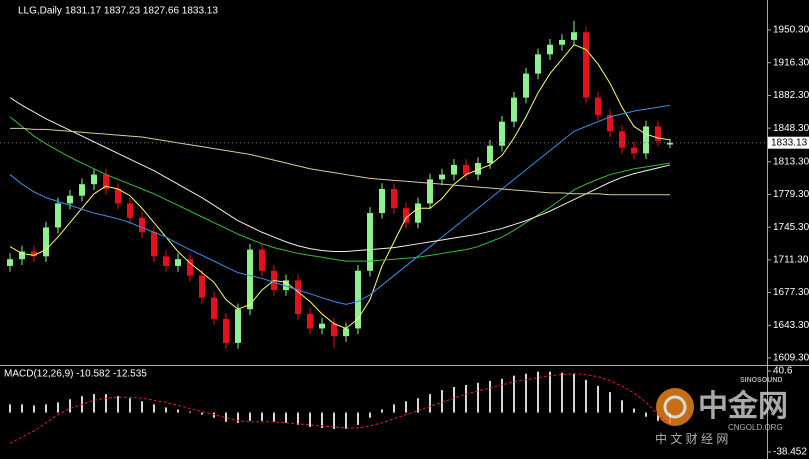 This screenshot has width=809, height=459. Describe the element at coordinates (743, 406) in the screenshot. I see `brand: 中金网` at that location.